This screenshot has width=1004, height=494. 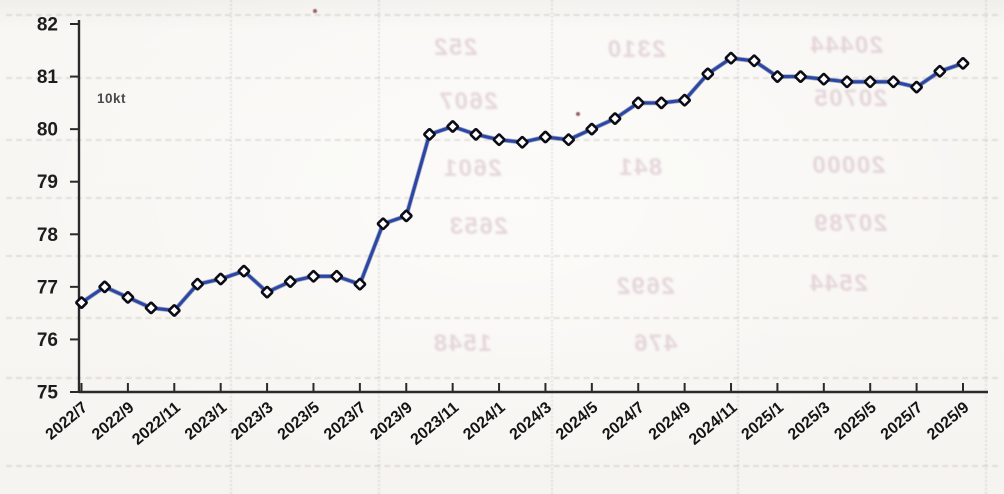 What do you see at coordinates (48, 393) in the screenshot?
I see `y-tick-label: 75` at bounding box center [48, 393].